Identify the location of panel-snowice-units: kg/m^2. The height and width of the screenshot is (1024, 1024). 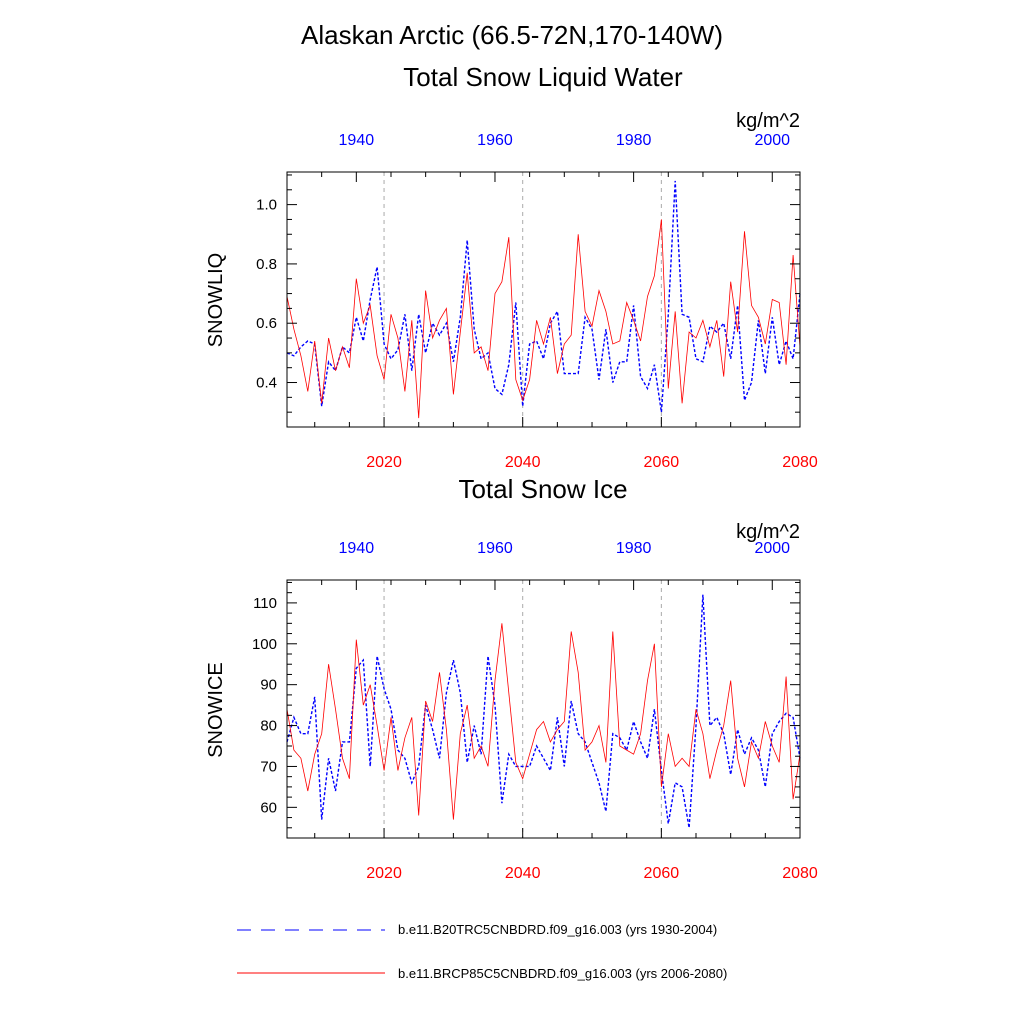
(768, 532).